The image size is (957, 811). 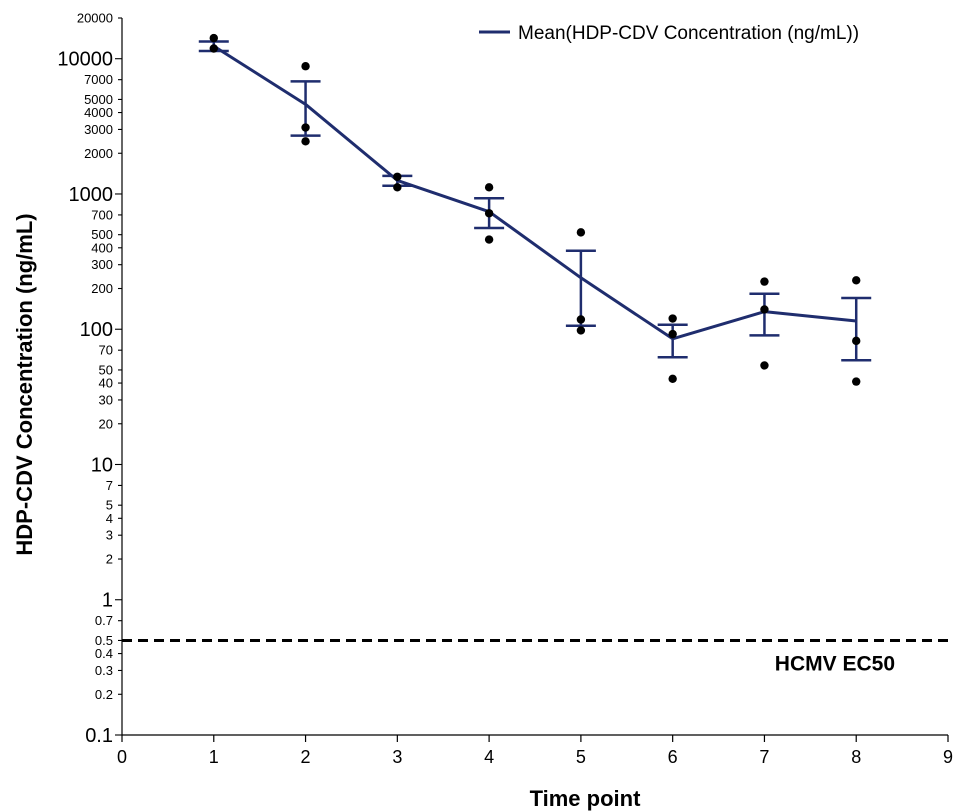 I want to click on y-tick-label: 7, so click(x=109, y=485).